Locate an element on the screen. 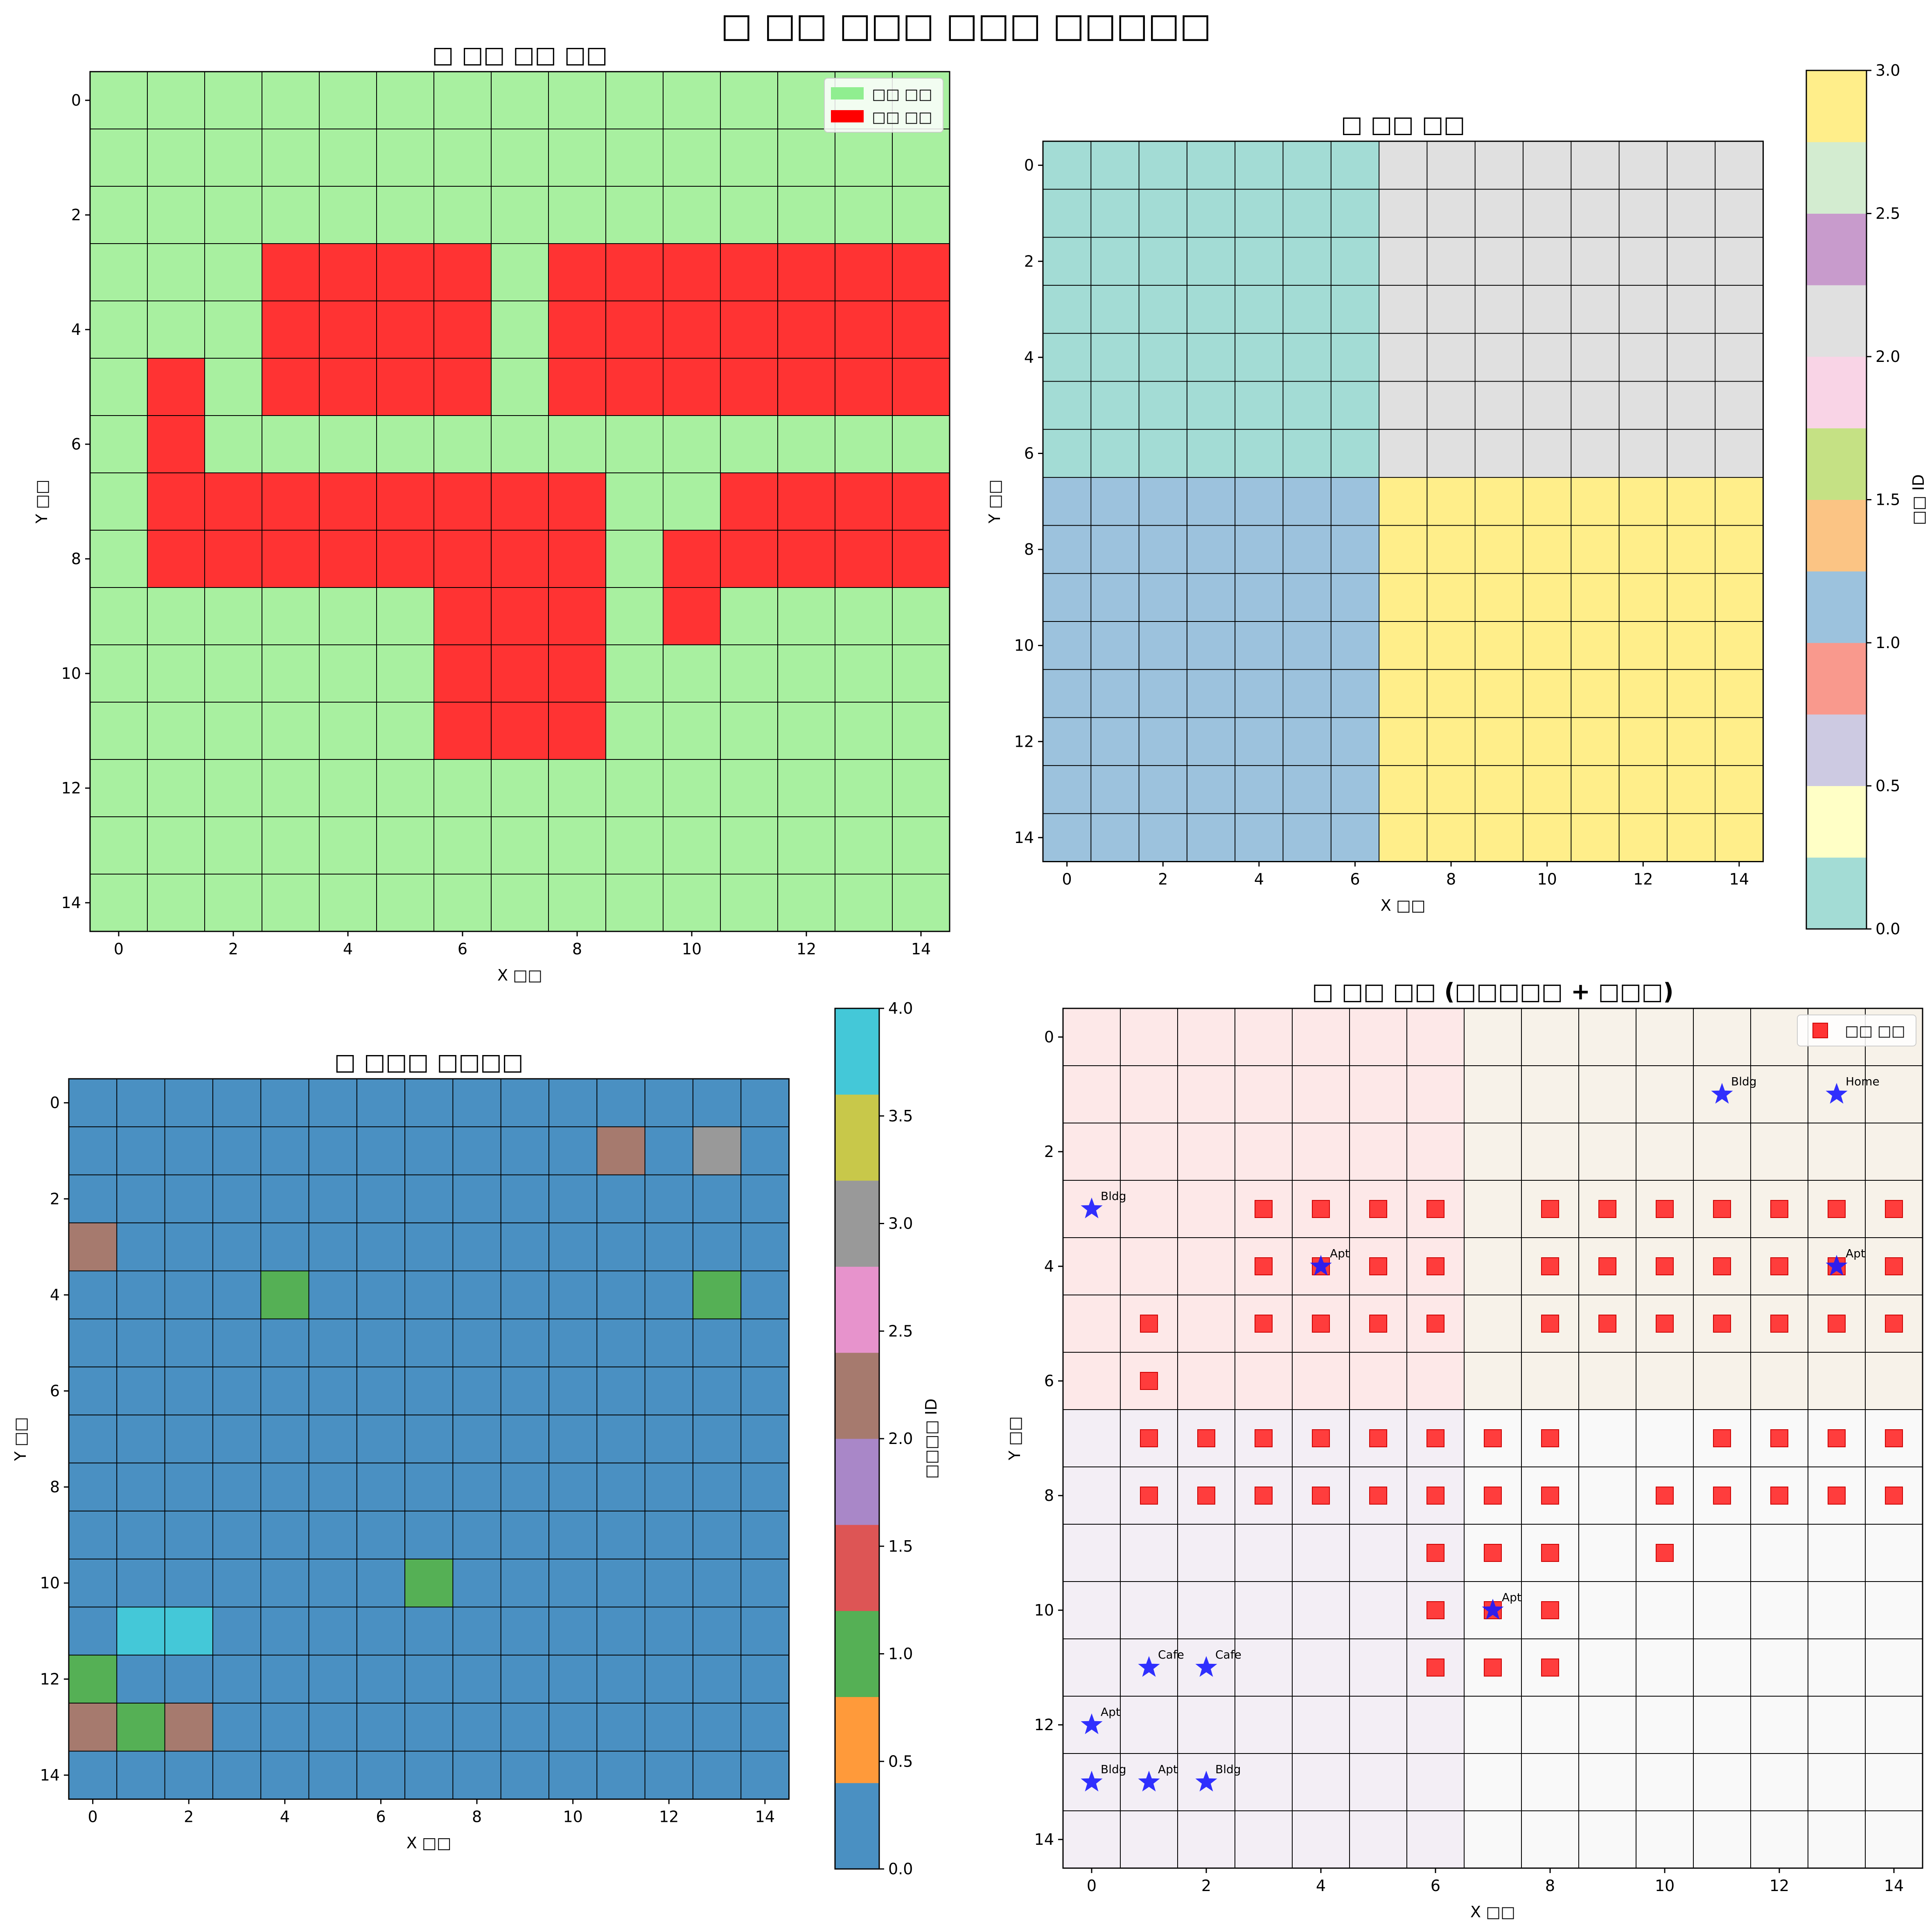 This screenshot has height=1932, width=1932. building-star is located at coordinates (1092, 1781).